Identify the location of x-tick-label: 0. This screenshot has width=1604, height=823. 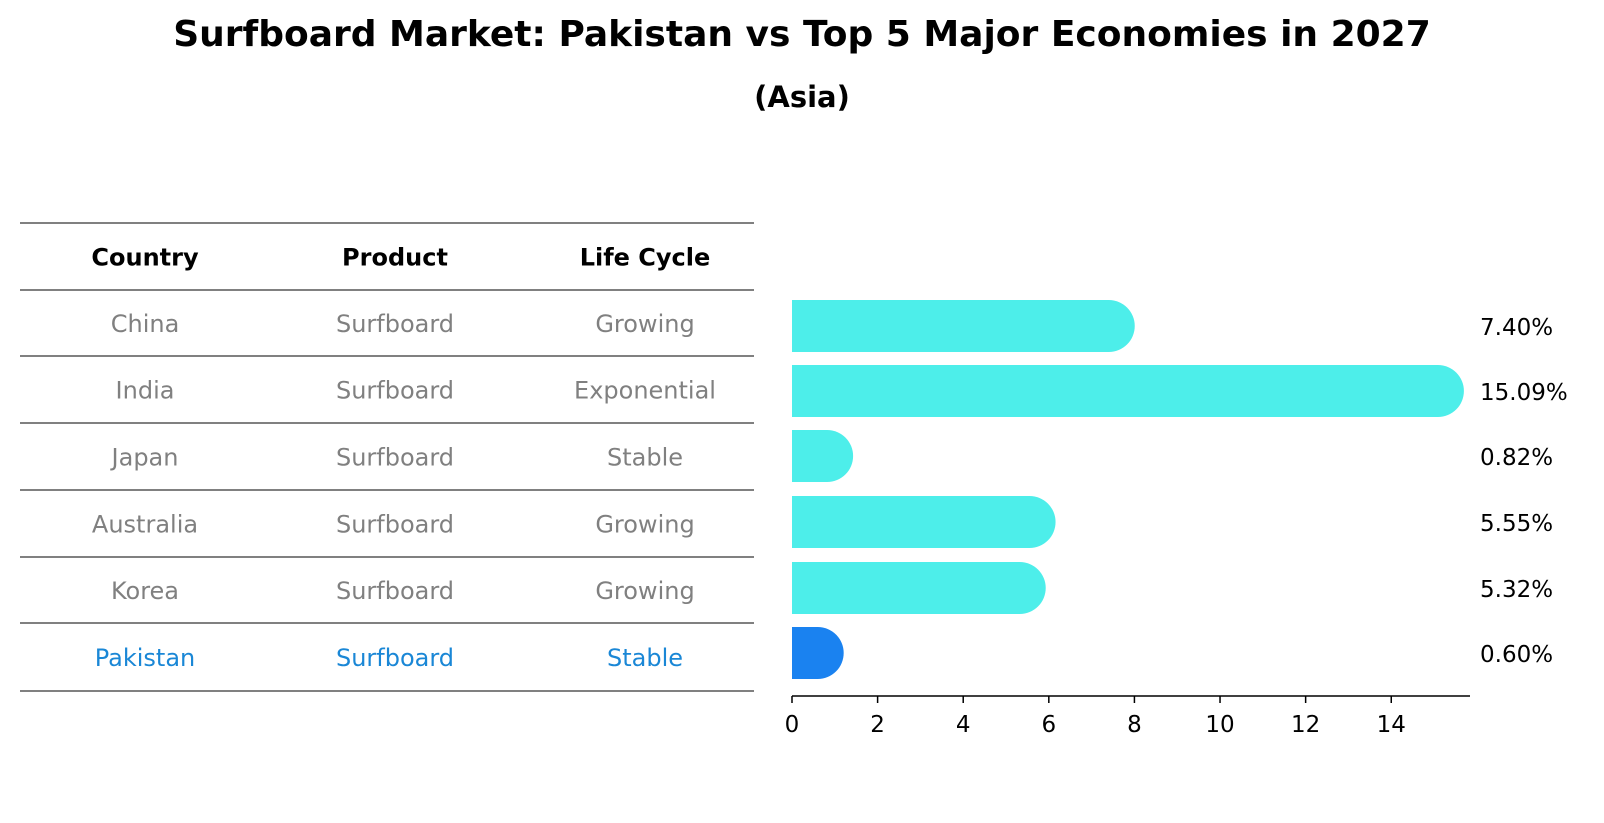
(792, 725).